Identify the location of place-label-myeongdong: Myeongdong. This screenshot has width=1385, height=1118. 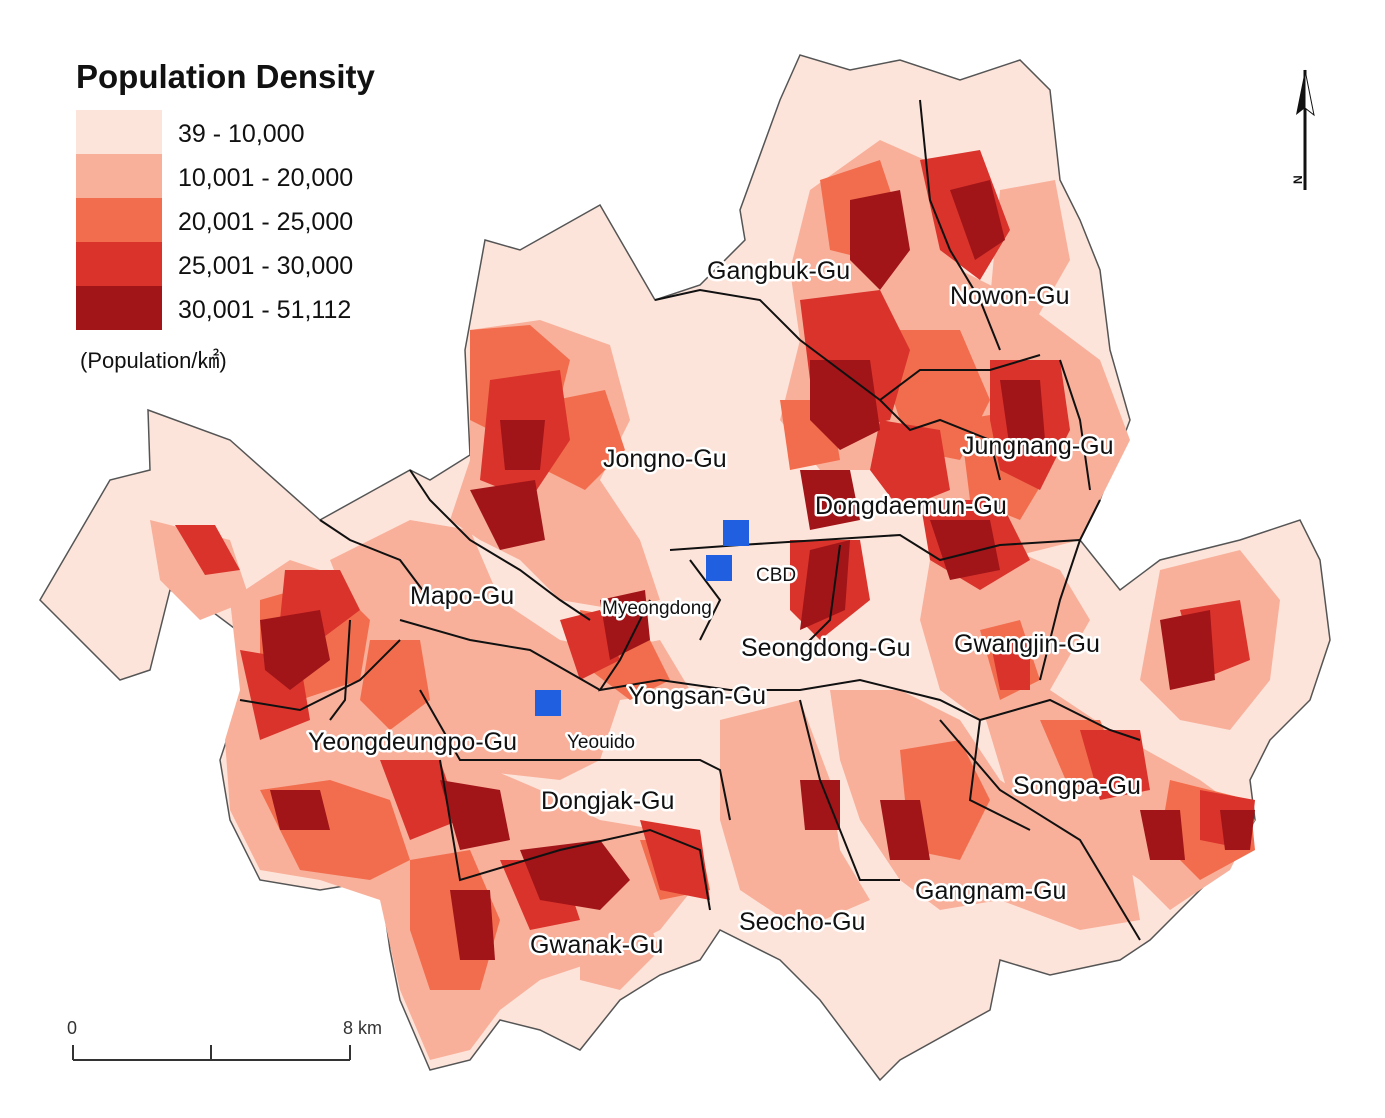
(657, 608).